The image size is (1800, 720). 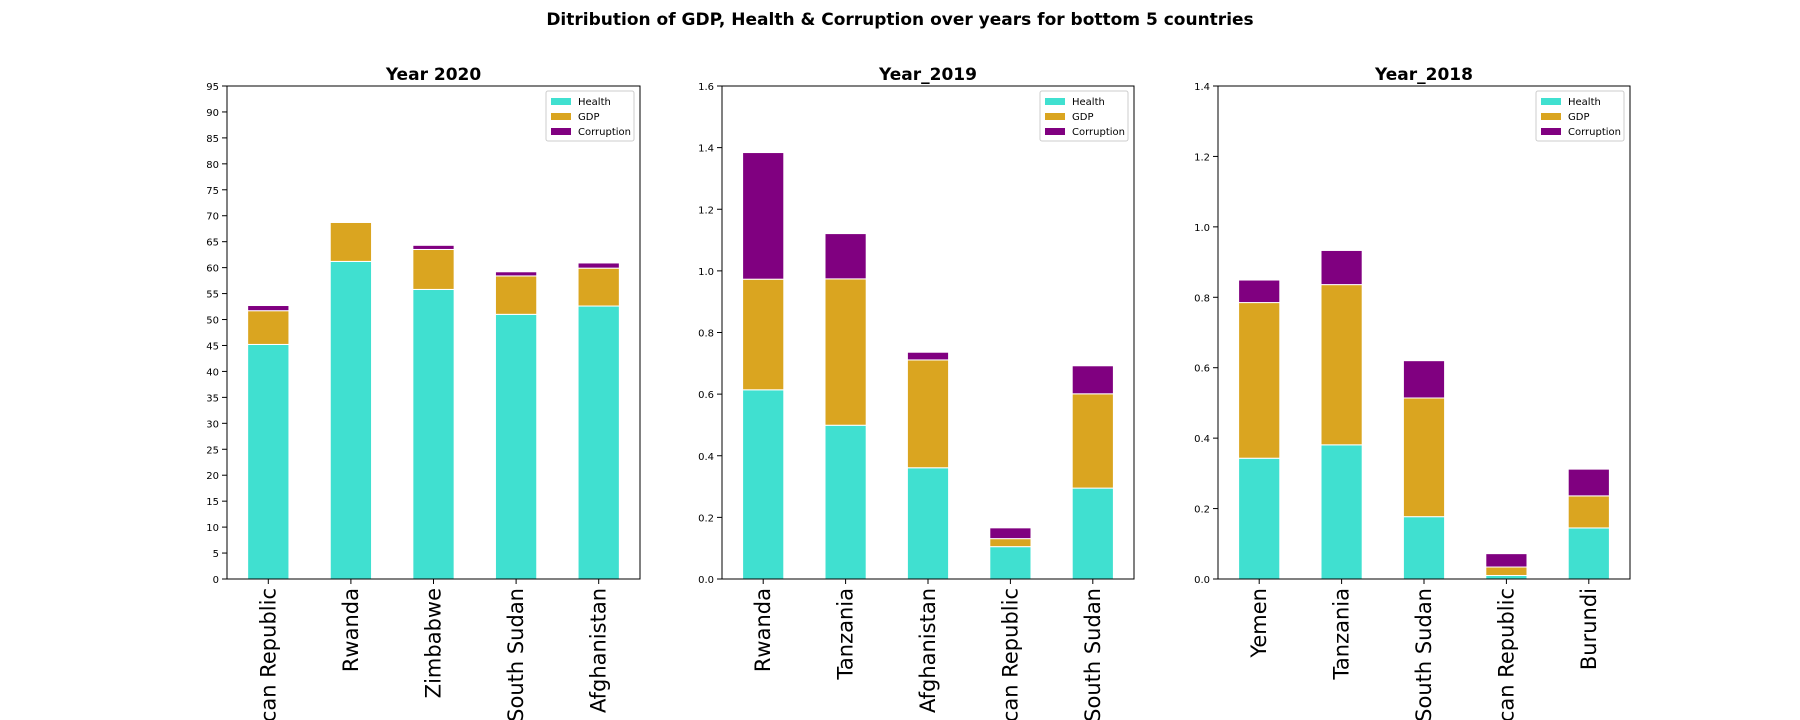 What do you see at coordinates (212, 528) in the screenshot?
I see `y-tick-label: 10` at bounding box center [212, 528].